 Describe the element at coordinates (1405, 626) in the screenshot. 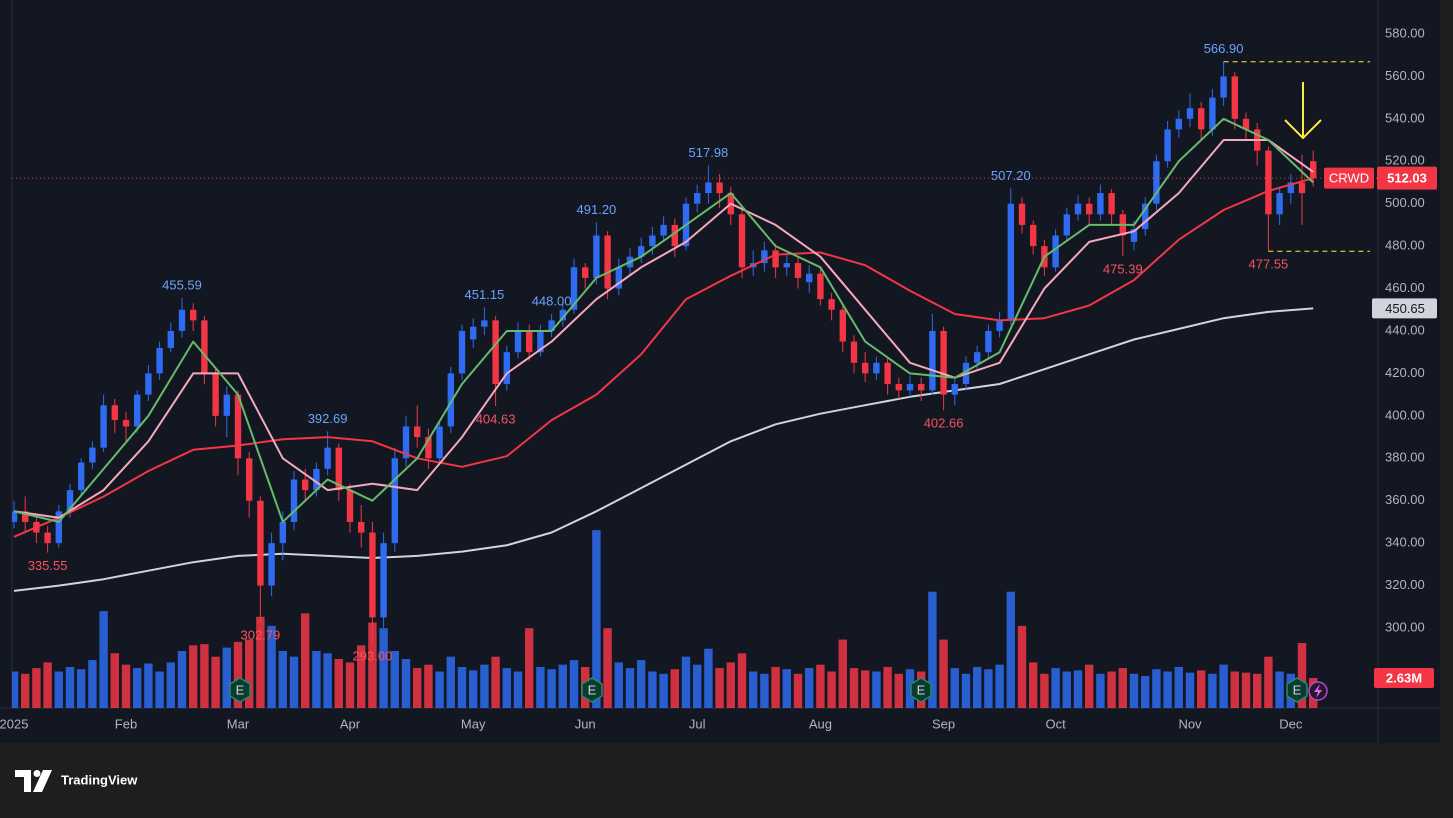

I see `y-tick-label: 300.00` at that location.